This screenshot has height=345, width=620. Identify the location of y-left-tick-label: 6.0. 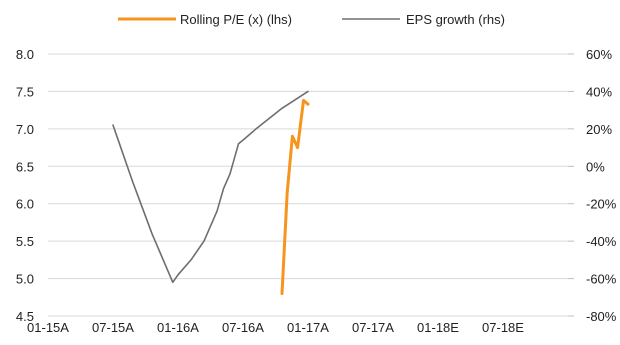
(25, 204).